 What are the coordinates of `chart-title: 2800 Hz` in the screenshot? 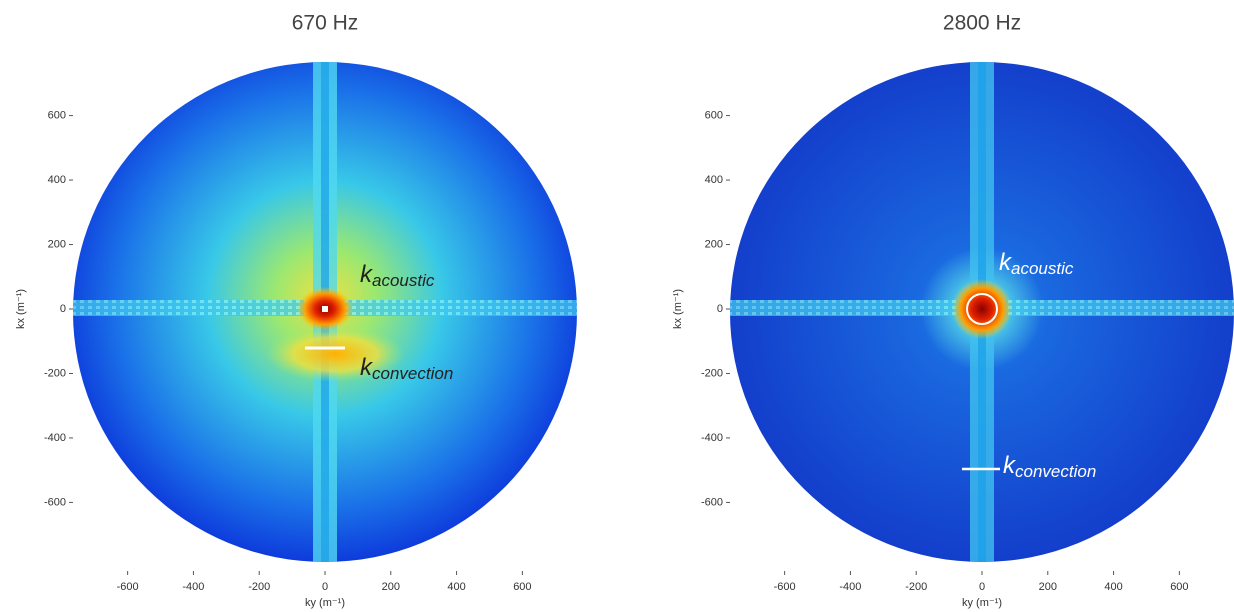 It's located at (982, 23).